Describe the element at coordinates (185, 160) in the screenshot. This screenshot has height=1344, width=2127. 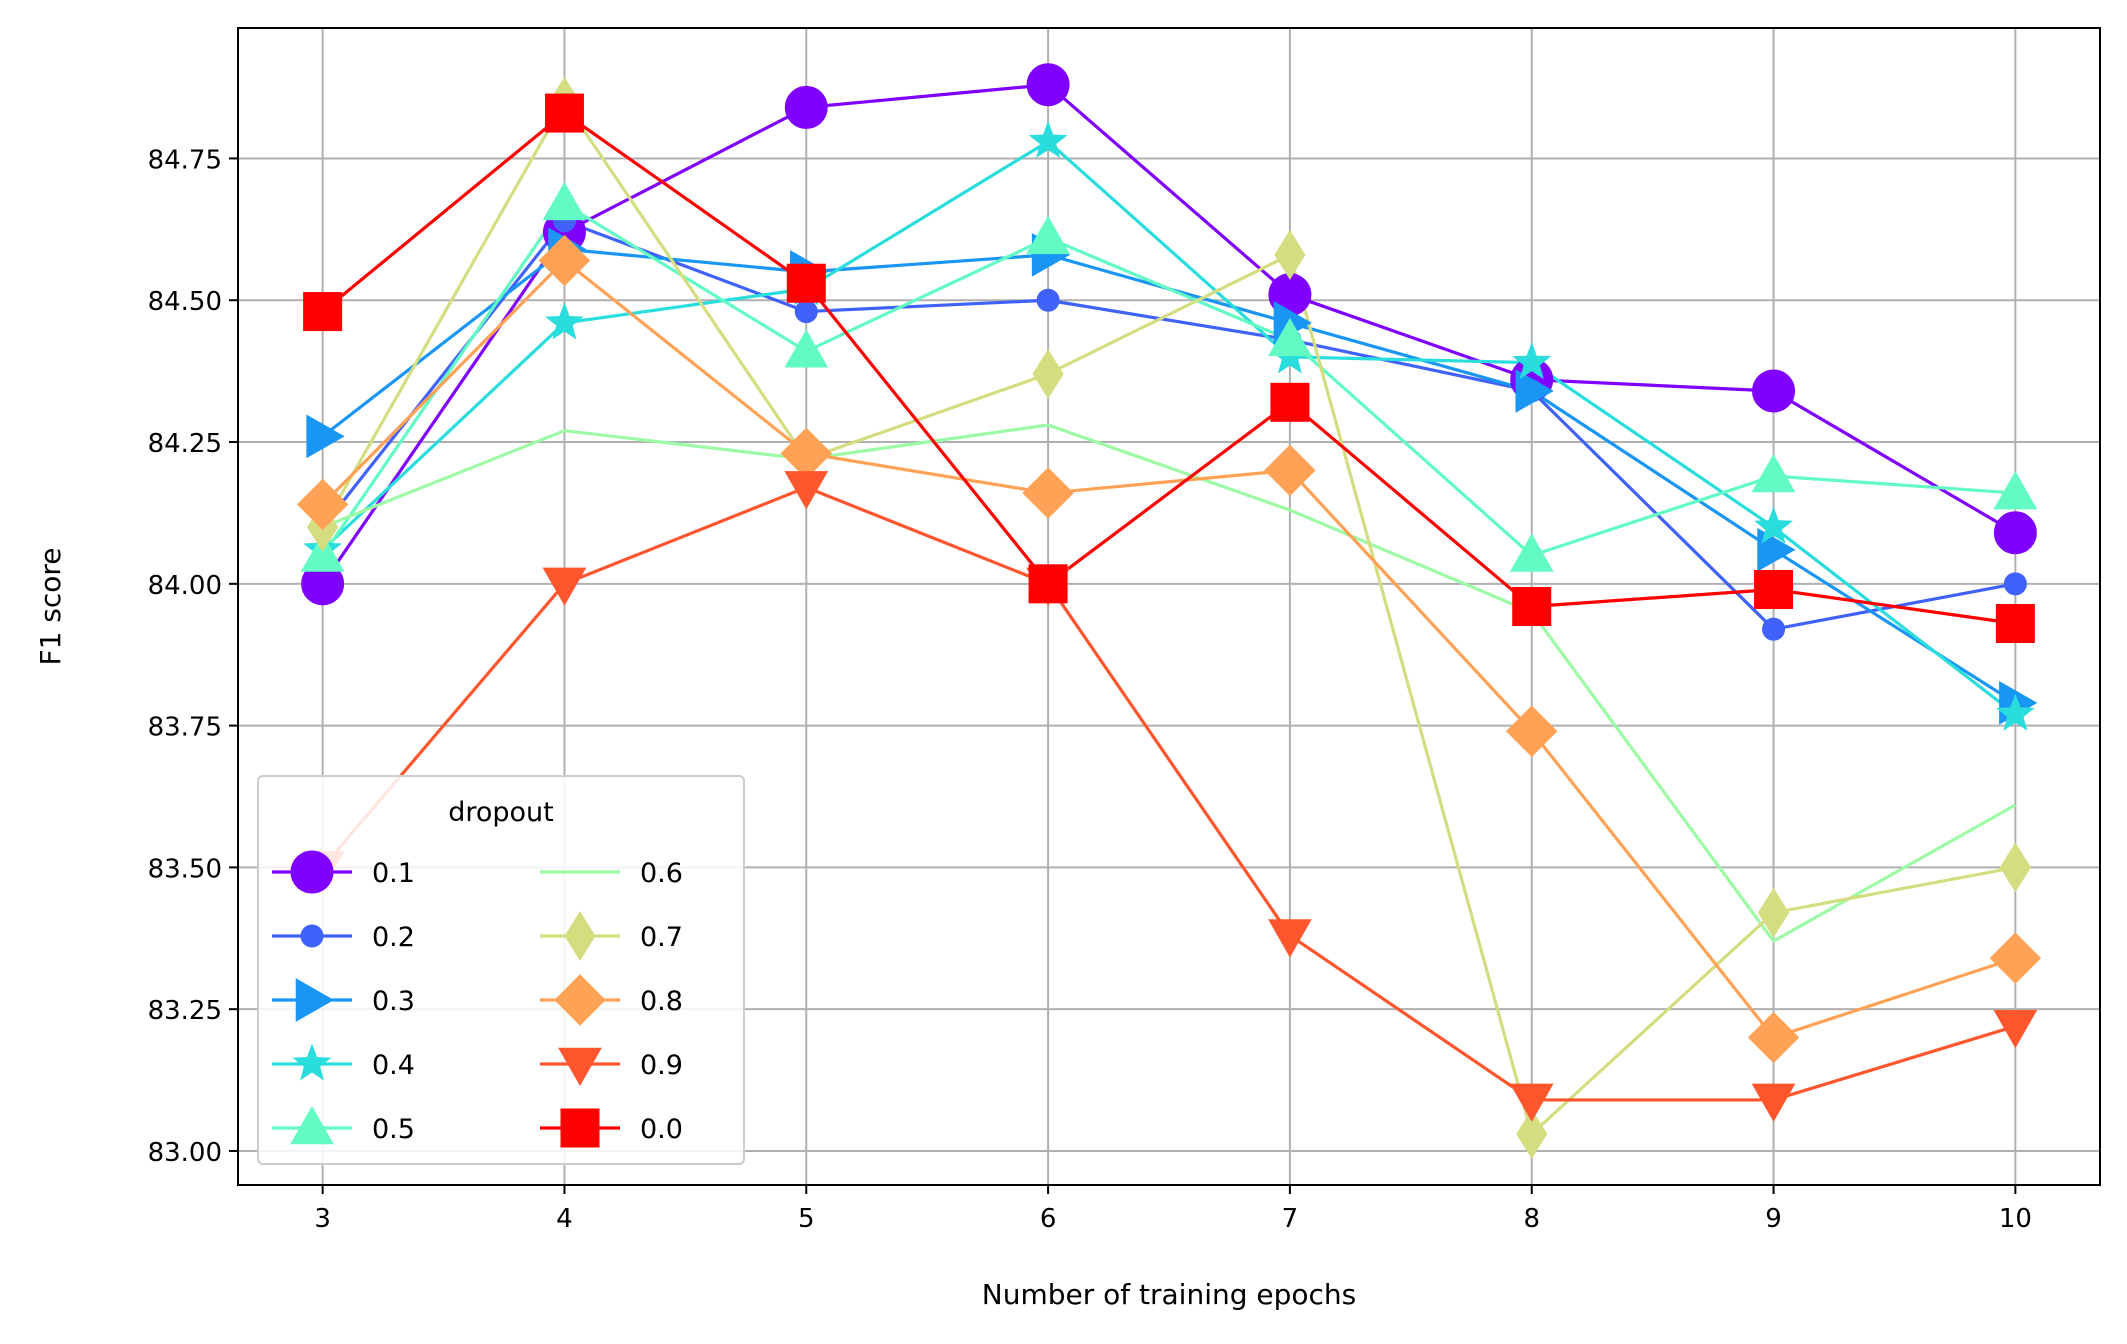
I see `y-tick-label: 84.75` at that location.